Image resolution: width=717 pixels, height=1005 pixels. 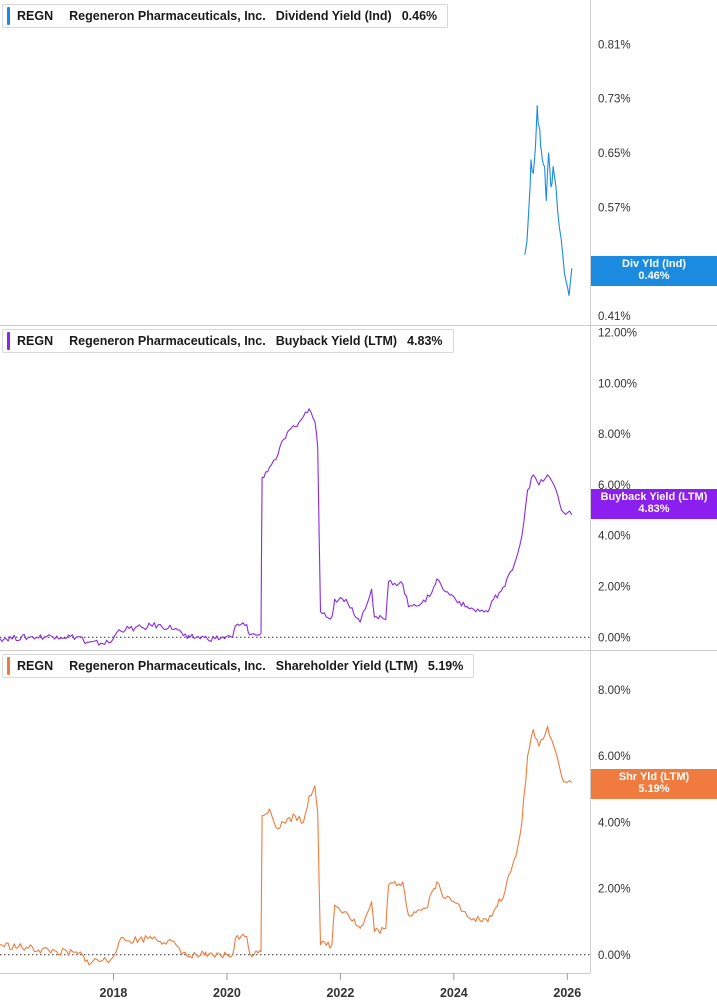 What do you see at coordinates (654, 264) in the screenshot?
I see `value-tag-label: Div Yld (Ind)` at bounding box center [654, 264].